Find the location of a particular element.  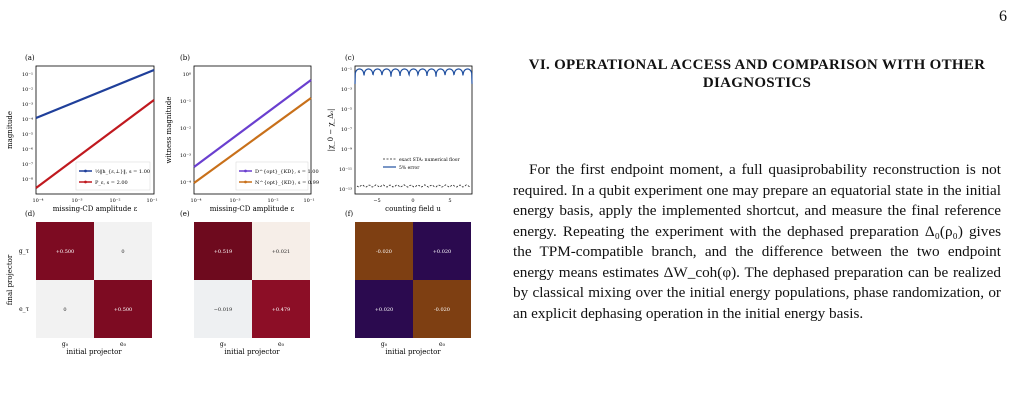

panel-a-axes is located at coordinates (95, 130).